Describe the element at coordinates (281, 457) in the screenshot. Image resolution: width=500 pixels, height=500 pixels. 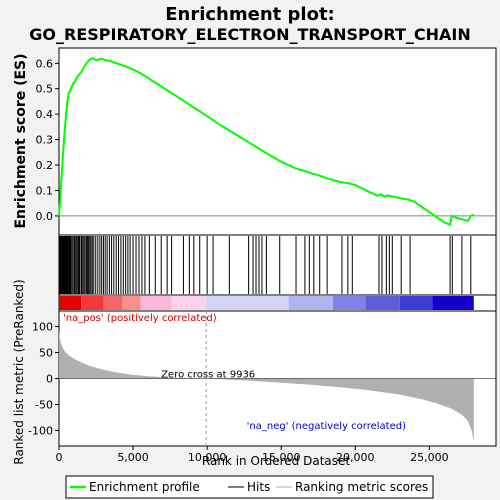
I see `x-tick-label: 15,000` at that location.